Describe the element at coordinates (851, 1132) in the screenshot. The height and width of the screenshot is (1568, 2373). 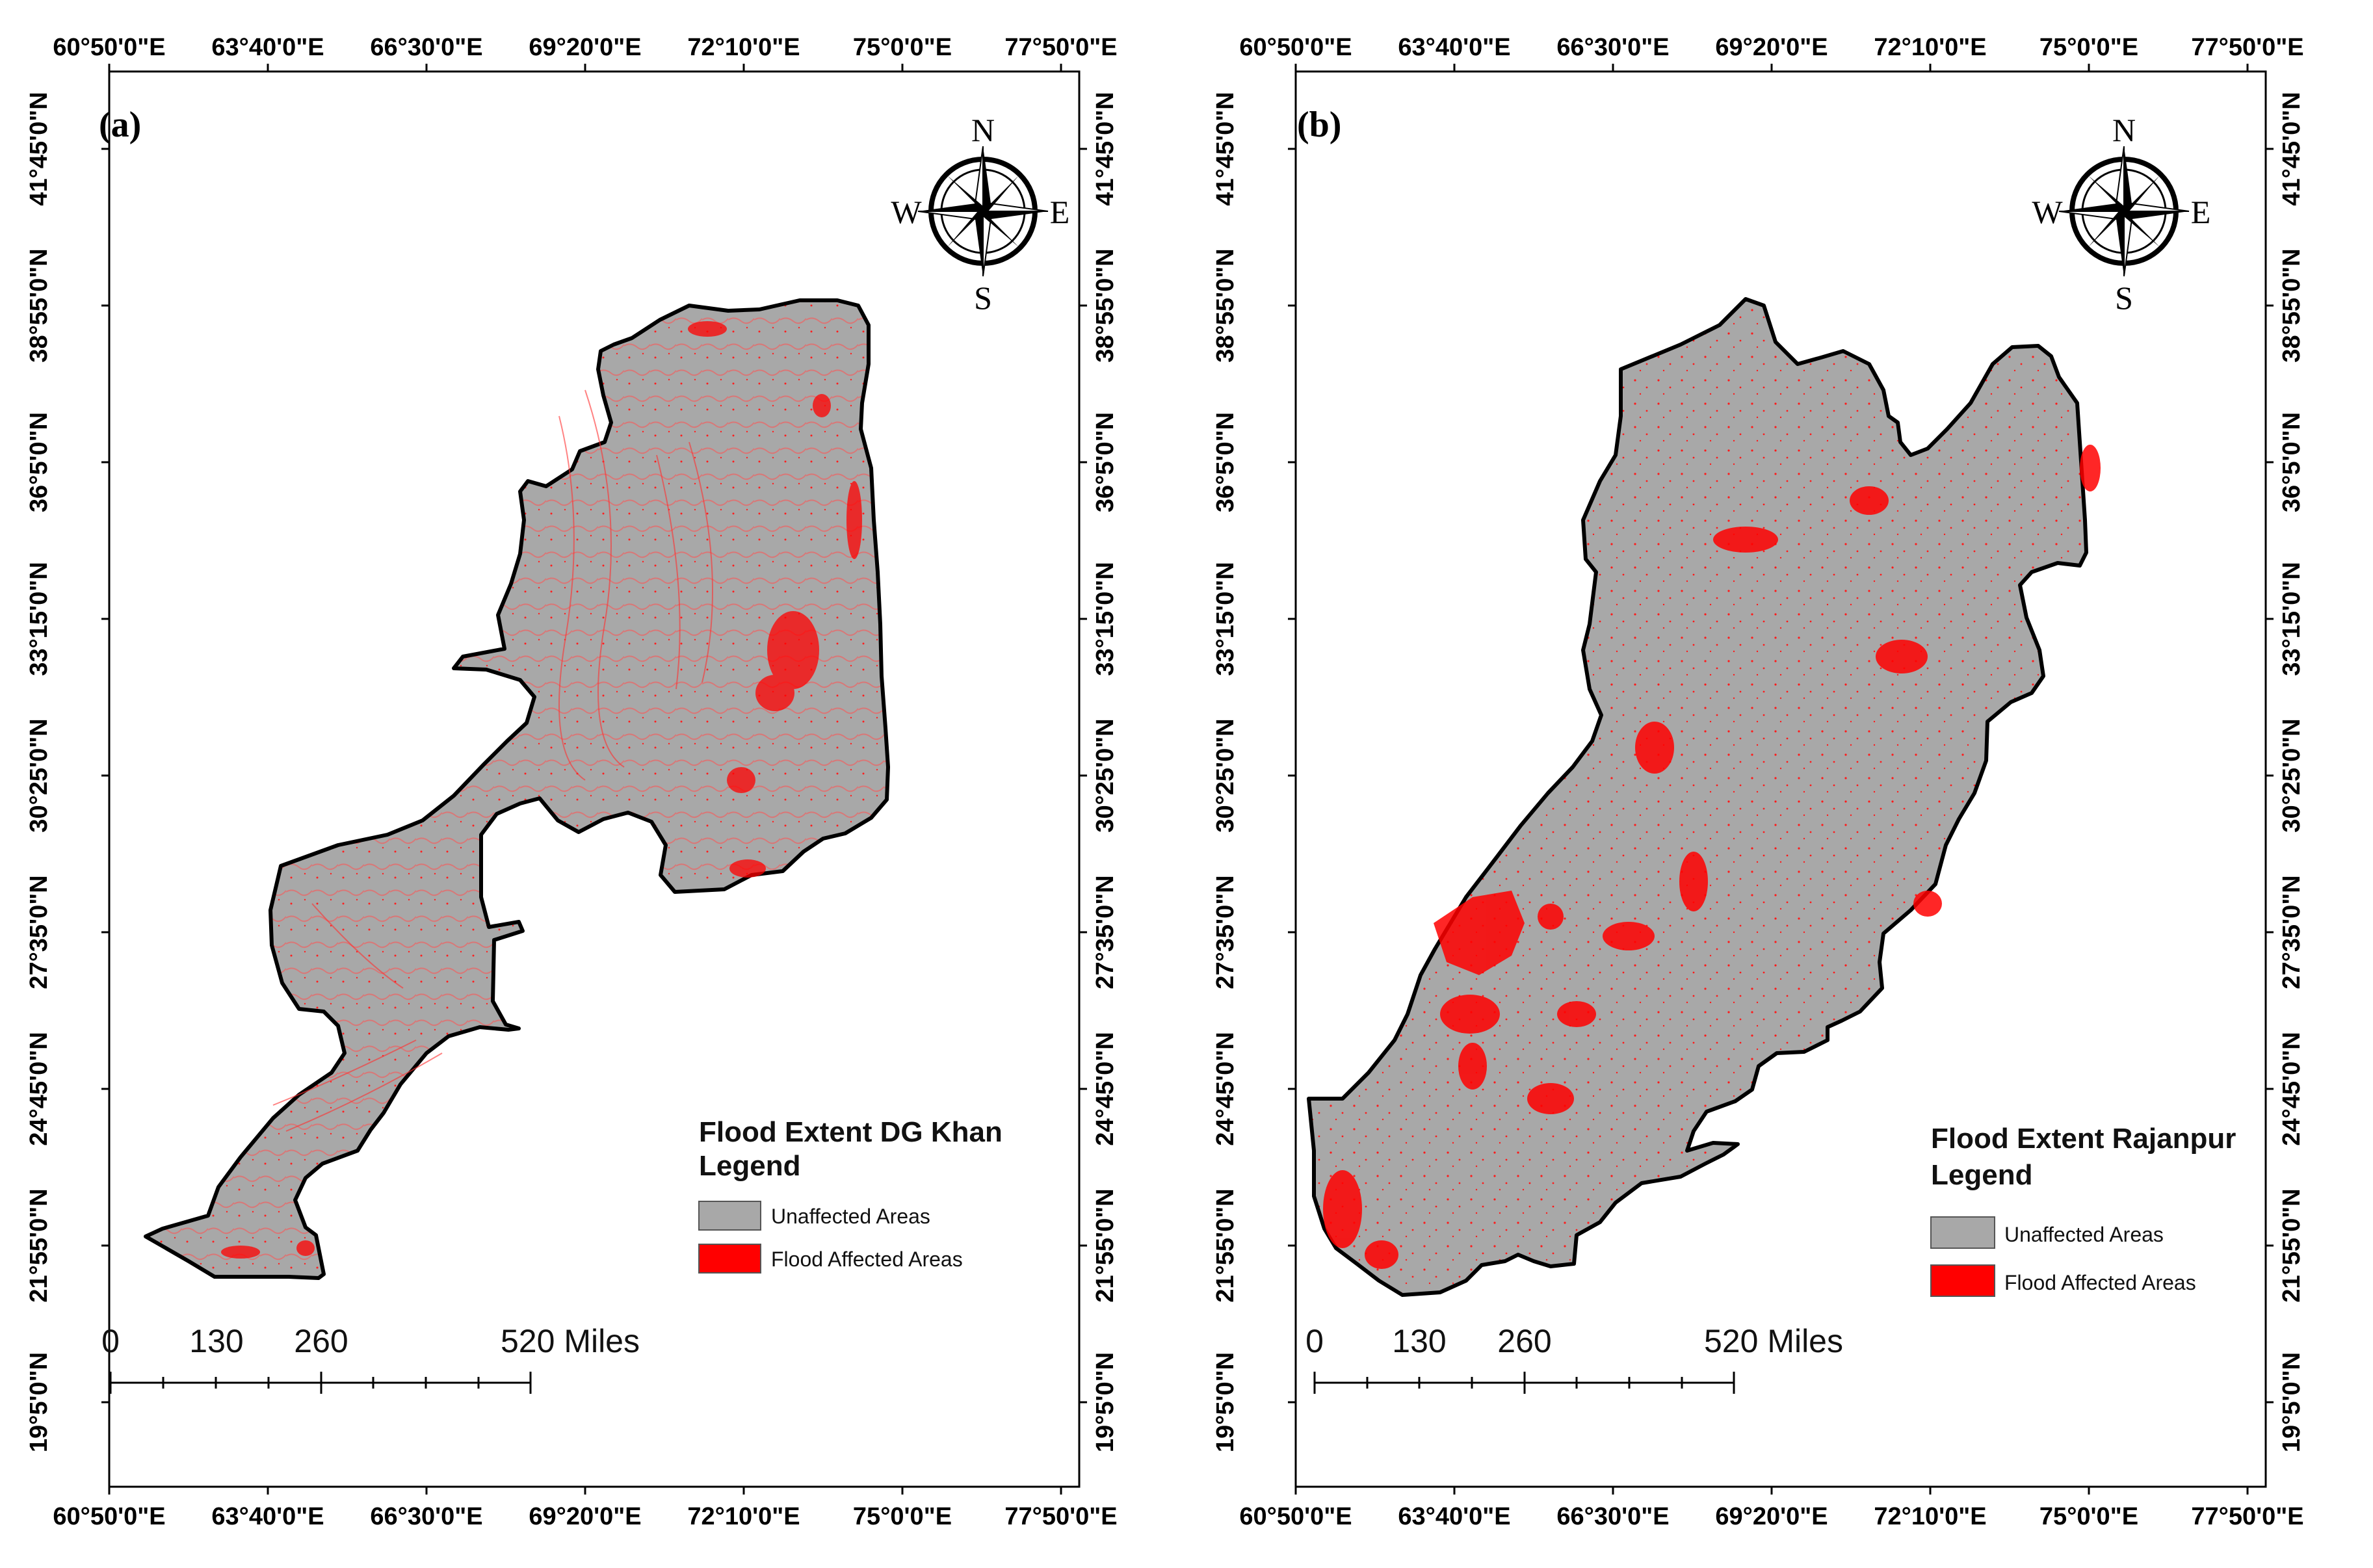
I see `legend-title: Flood Extent DG Khan` at that location.